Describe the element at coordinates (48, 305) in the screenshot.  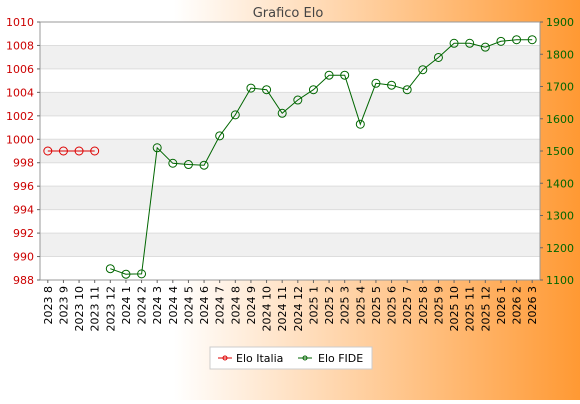
I see `x-tick-label: 2023 8` at that location.